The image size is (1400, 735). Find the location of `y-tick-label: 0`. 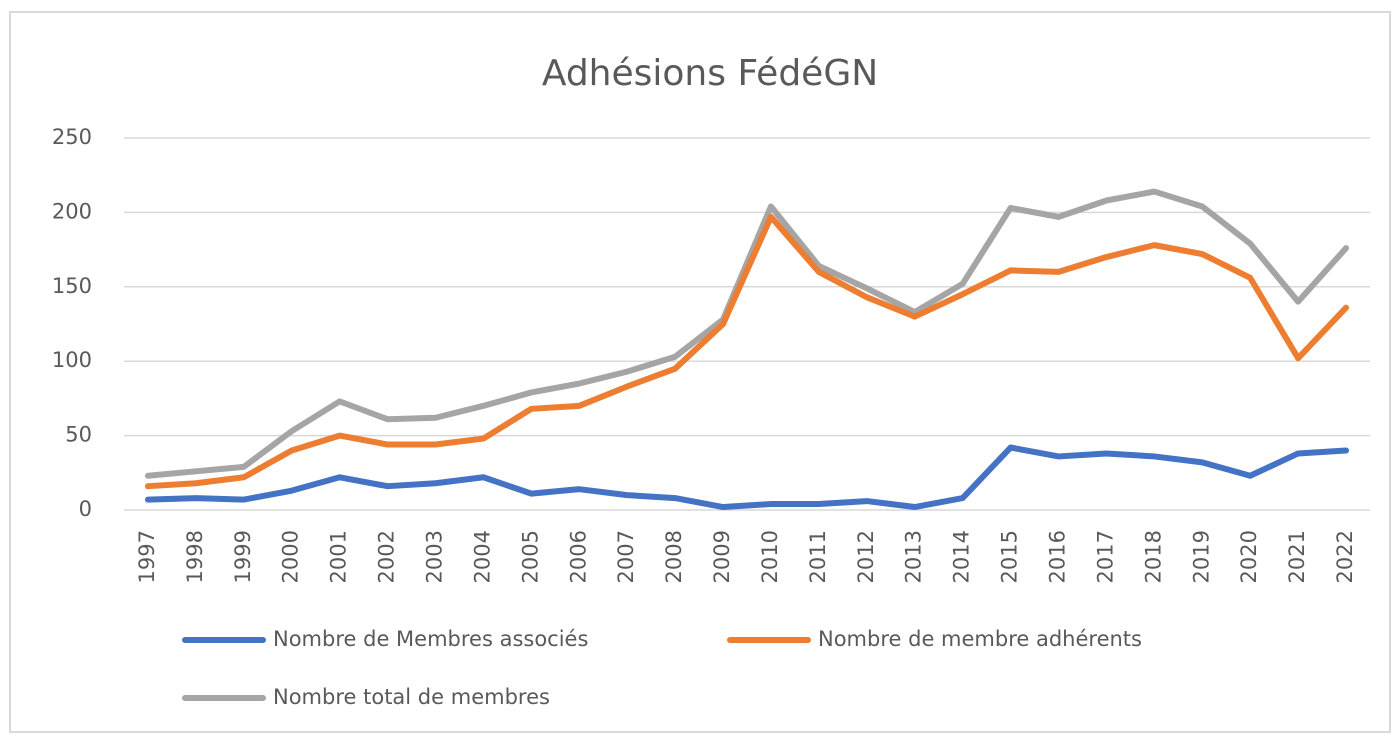

y-tick-label: 0 is located at coordinates (85, 509).